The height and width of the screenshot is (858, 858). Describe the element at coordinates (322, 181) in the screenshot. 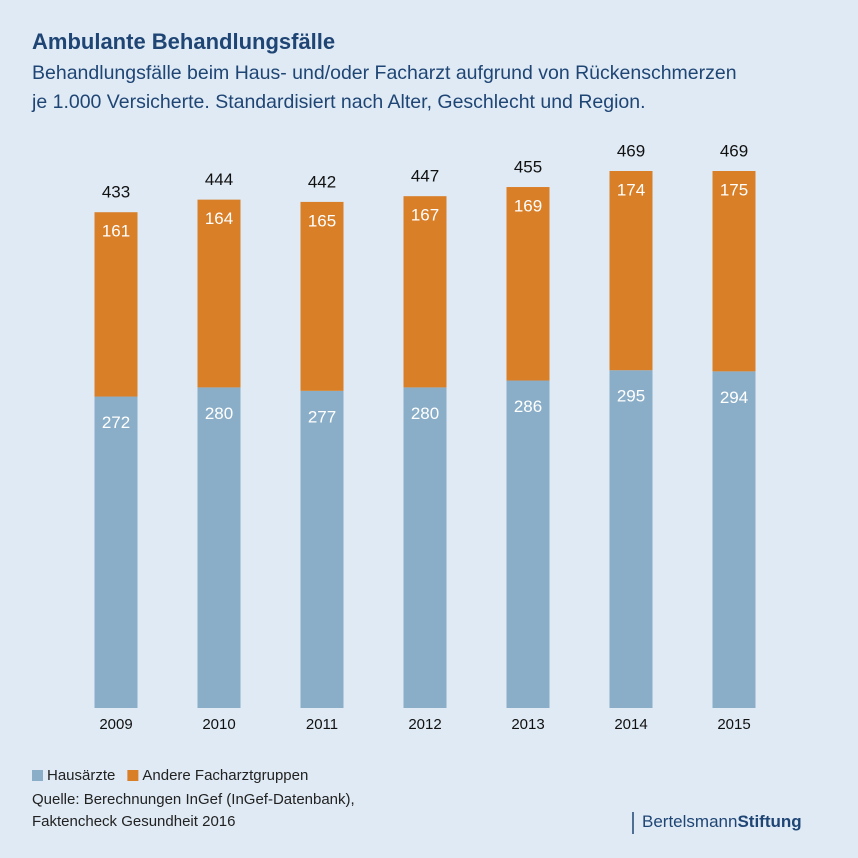

I see `total-label: 442` at that location.